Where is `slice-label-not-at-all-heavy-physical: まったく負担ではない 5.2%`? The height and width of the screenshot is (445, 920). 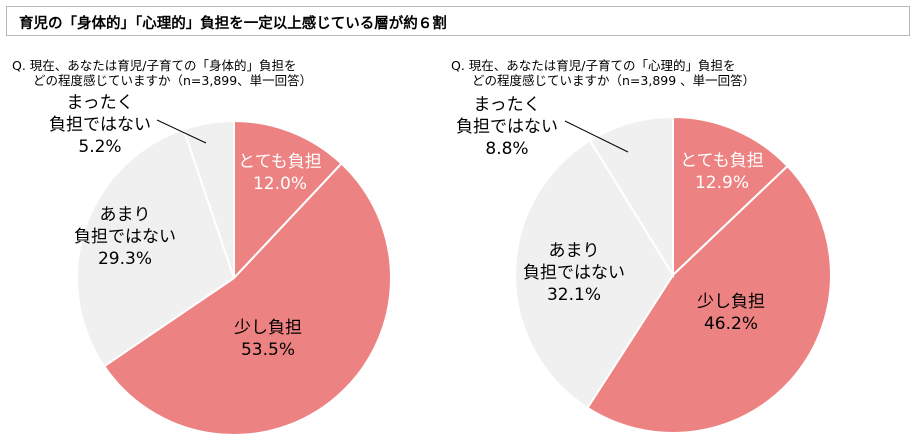
slice-label-not-at-all-heavy-physical: まったく負担ではない 5.2% is located at coordinates (100, 125).